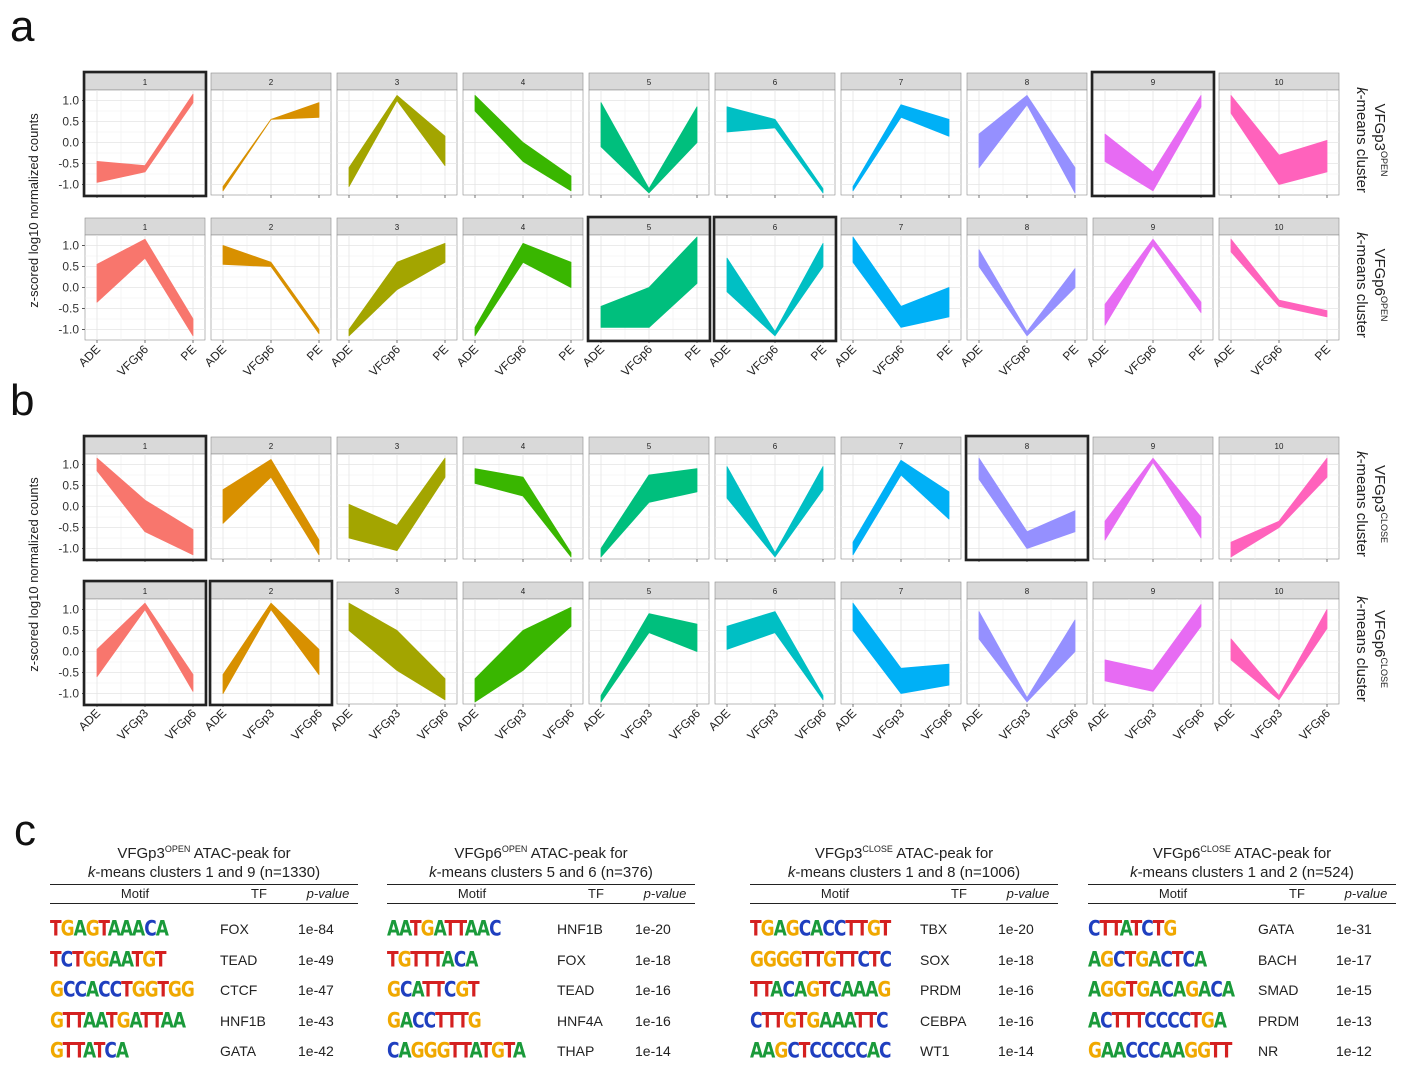 The image size is (1403, 1067). What do you see at coordinates (22, 26) in the screenshot?
I see `panel-letter-a: a` at bounding box center [22, 26].